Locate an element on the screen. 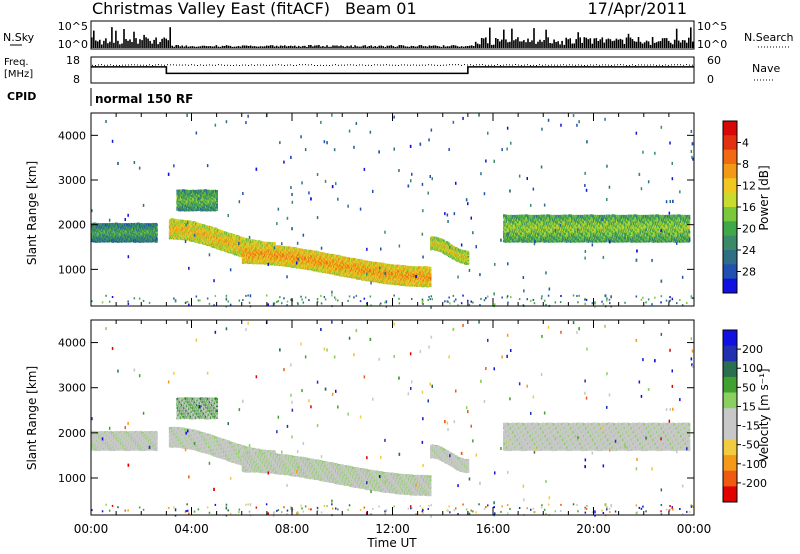  freq-label-line1: Freq. is located at coordinates (16, 62).